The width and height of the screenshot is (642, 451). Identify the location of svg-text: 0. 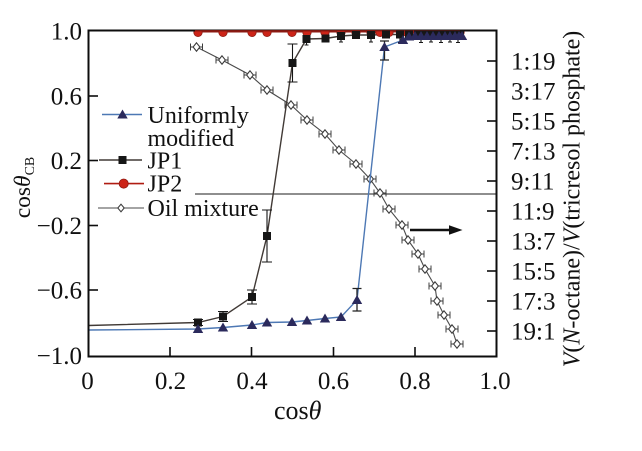
(87, 381).